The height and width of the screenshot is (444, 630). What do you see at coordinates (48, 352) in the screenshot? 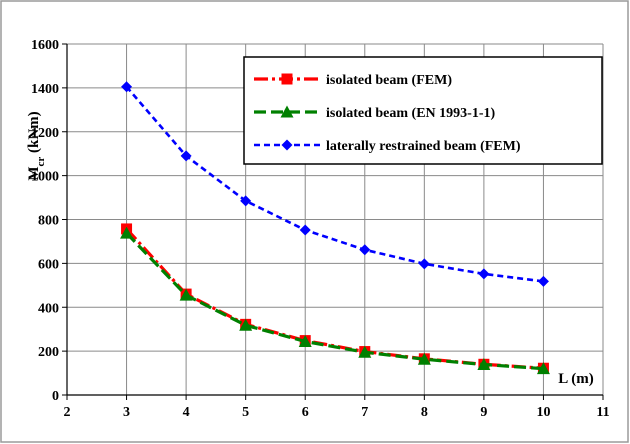
I see `y-tick-label: 200` at bounding box center [48, 352].